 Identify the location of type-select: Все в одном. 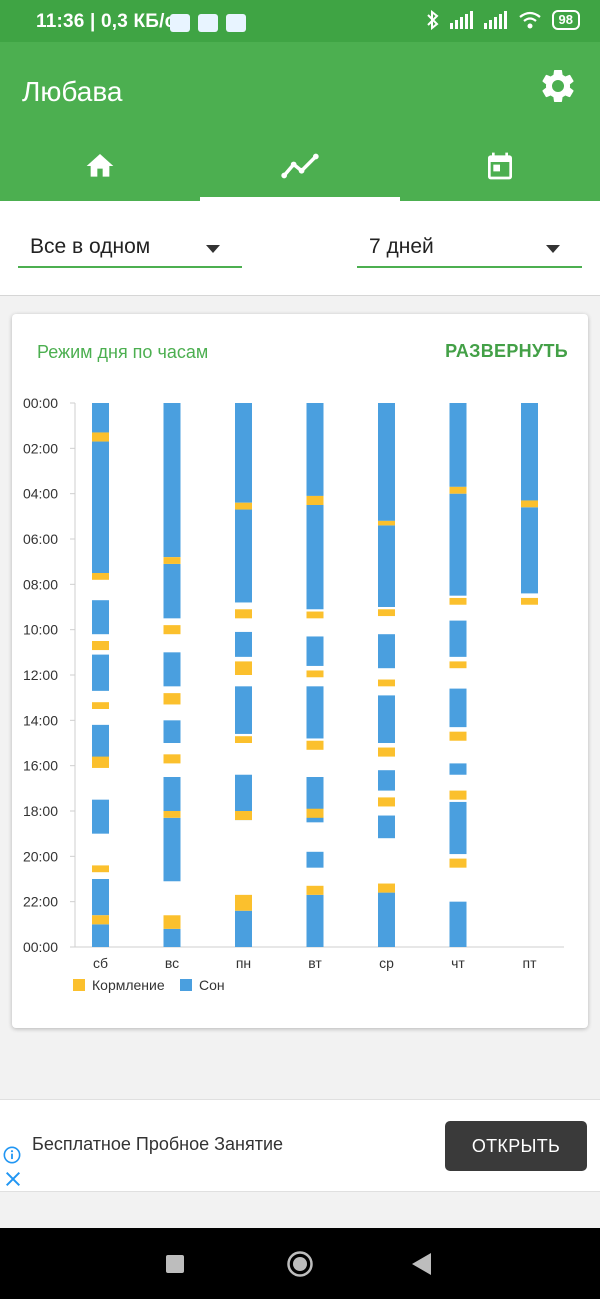
(130, 250).